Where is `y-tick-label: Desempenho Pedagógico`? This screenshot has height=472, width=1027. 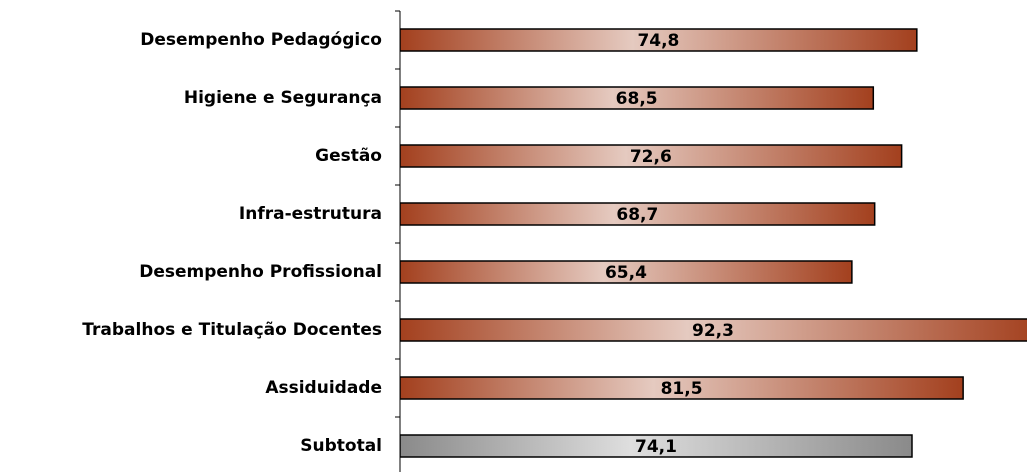
y-tick-label: Desempenho Pedagógico is located at coordinates (261, 40).